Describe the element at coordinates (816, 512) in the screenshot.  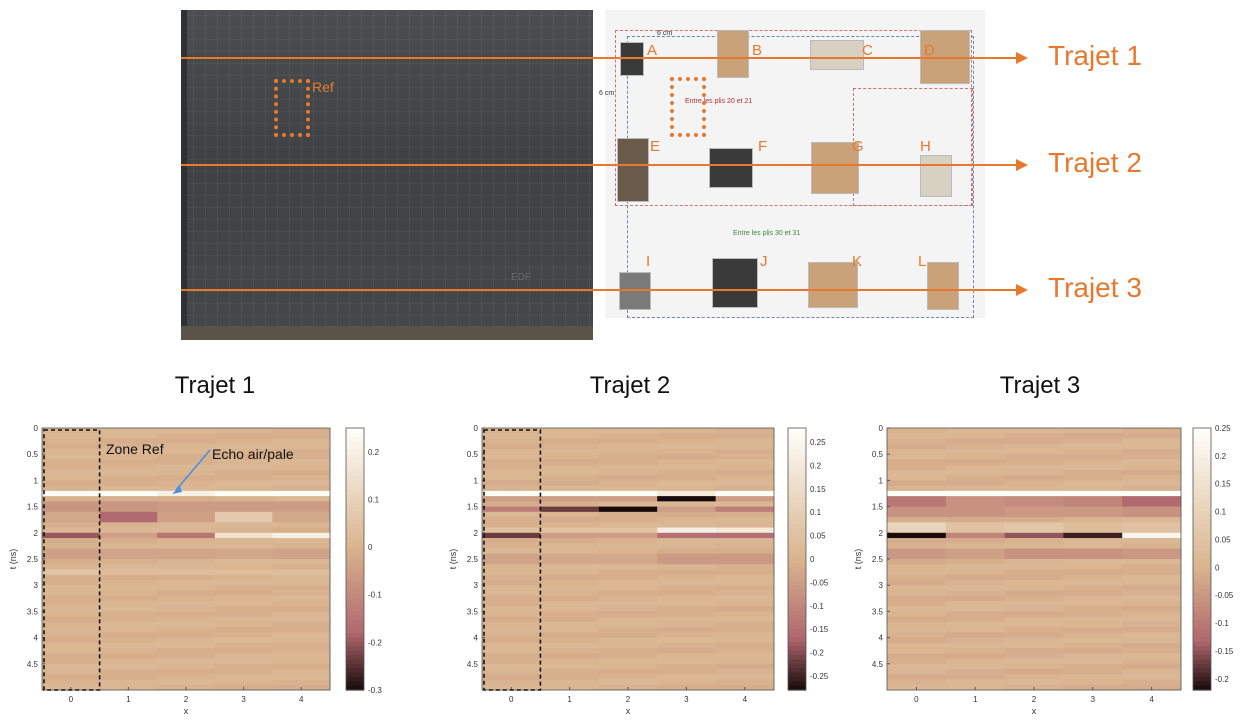
I see `colorbar-tick-label: 0.1` at that location.